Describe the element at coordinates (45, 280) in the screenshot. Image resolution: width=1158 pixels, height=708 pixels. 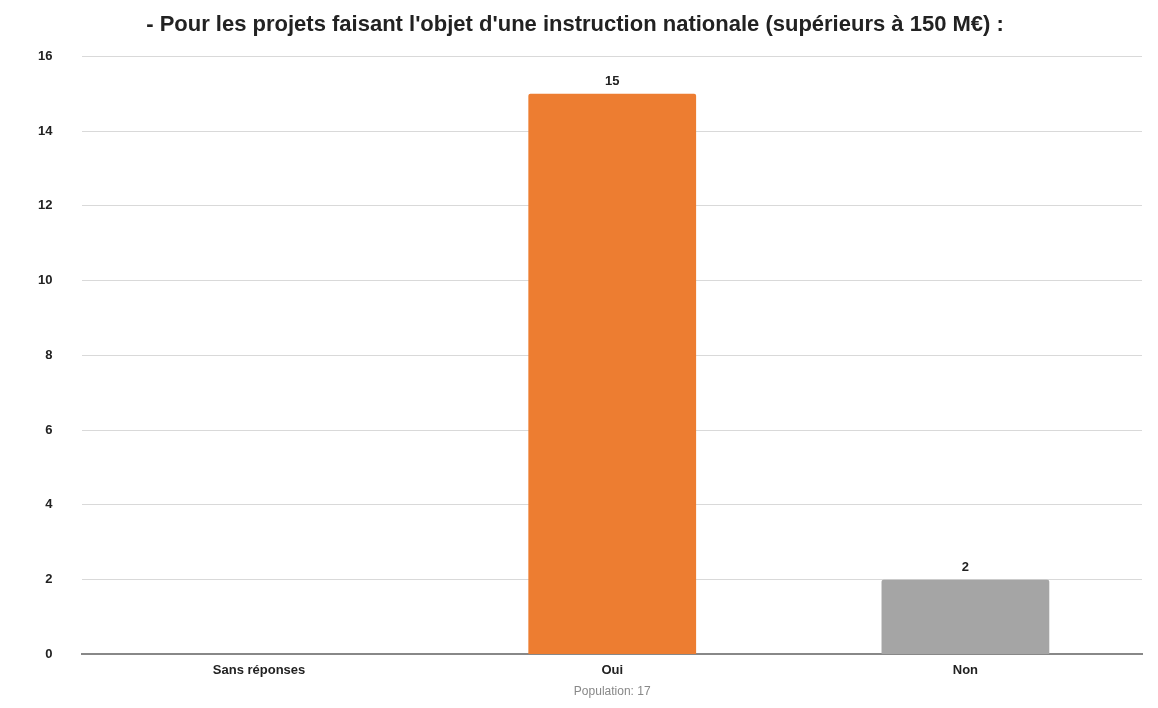
I see `y-tick-label: 10` at that location.